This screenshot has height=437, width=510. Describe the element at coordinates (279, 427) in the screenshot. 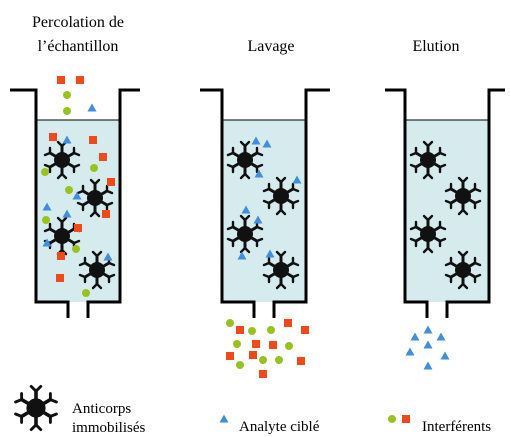

I see `legend-analyte-label: Analyte ciblé` at that location.